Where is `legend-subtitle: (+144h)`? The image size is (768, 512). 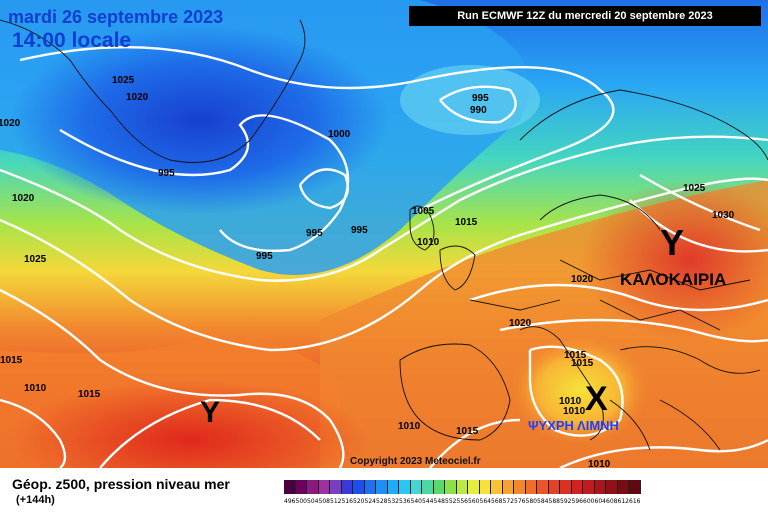 legend-subtitle: (+144h) is located at coordinates (35, 500).